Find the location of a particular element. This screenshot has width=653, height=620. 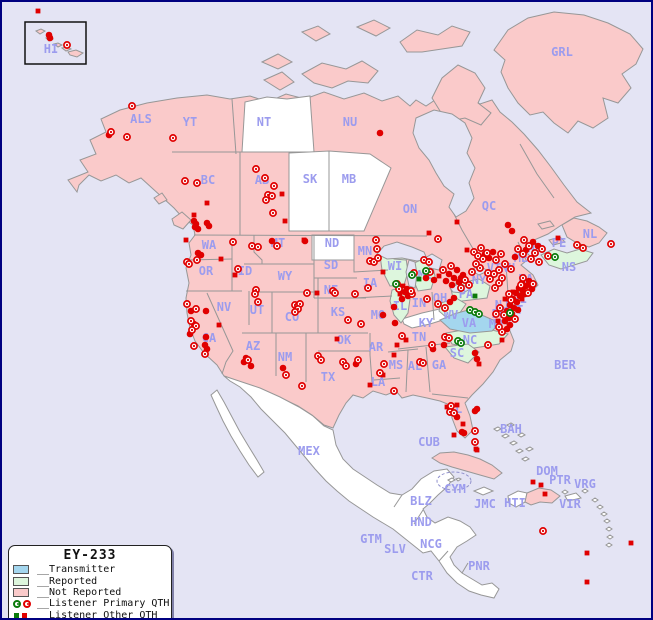

legend-label: __Transmitter is located at coordinates (76, 570).